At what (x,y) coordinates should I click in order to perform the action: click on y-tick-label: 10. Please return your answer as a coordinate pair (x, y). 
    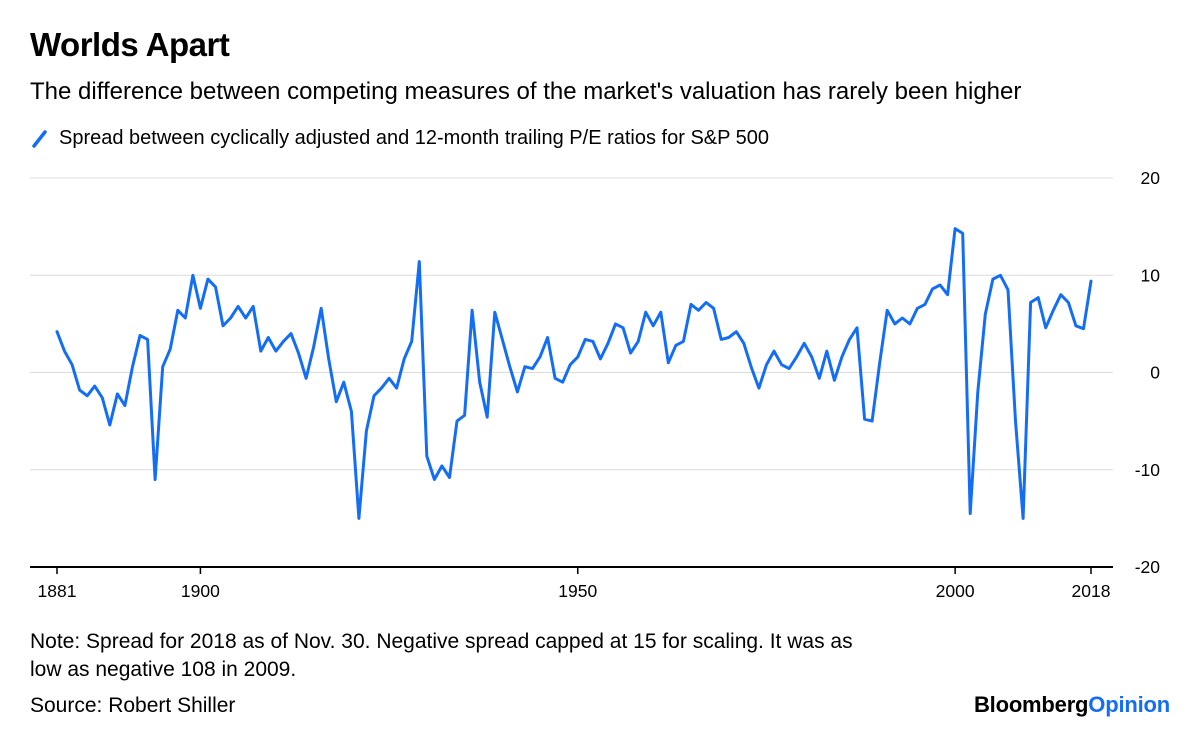
    Looking at the image, I should click on (1151, 275).